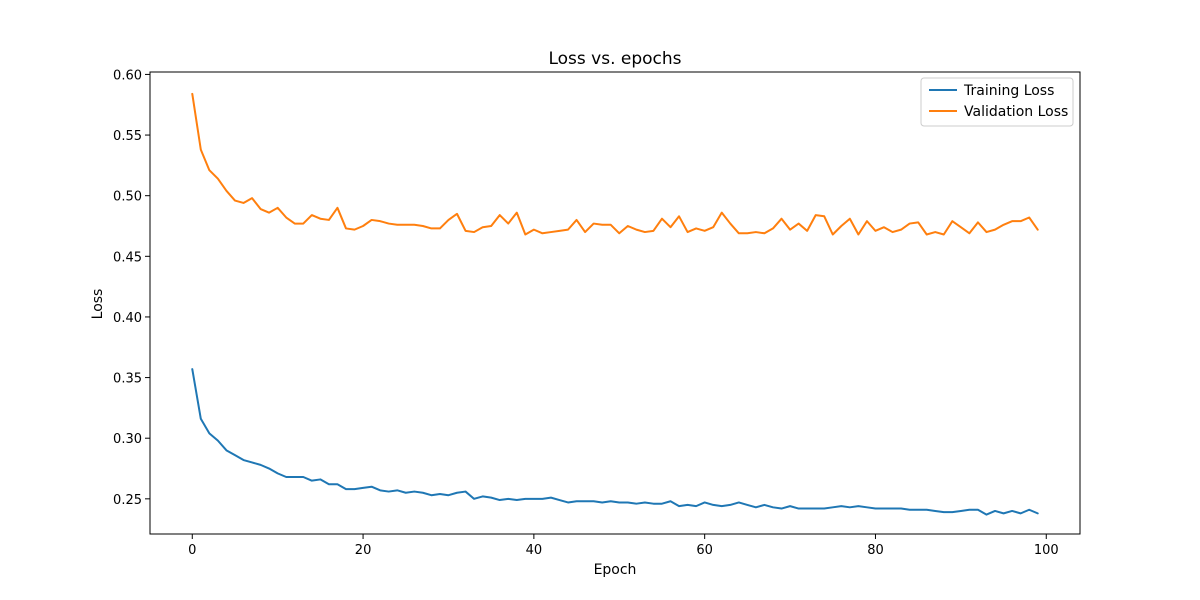 Image resolution: width=1200 pixels, height=600 pixels. What do you see at coordinates (98, 304) in the screenshot?
I see `y-axis-title: Loss` at bounding box center [98, 304].